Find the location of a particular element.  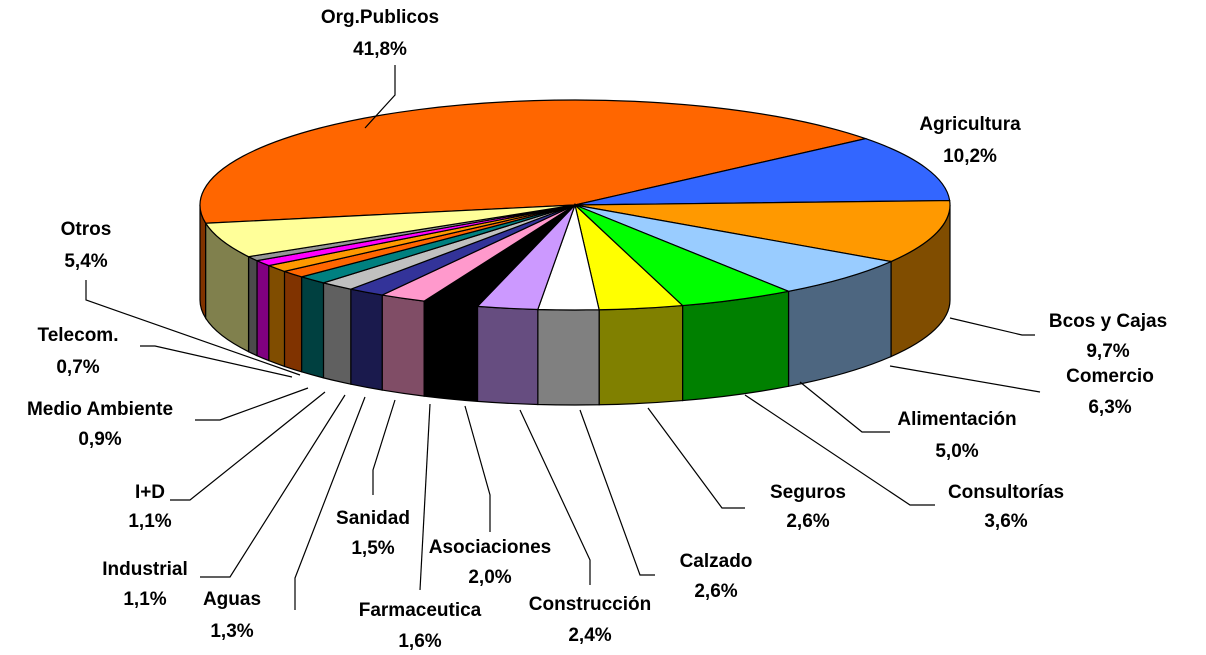

slice-label: Comercio is located at coordinates (1110, 376).